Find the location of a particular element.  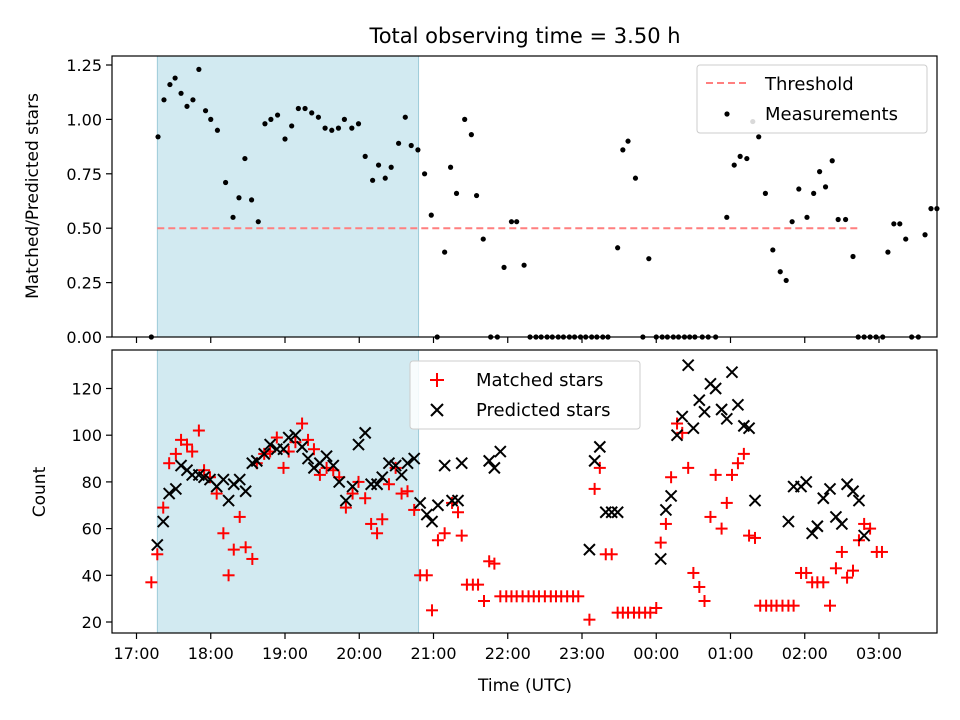

bottom-legend-box is located at coordinates (525, 395).